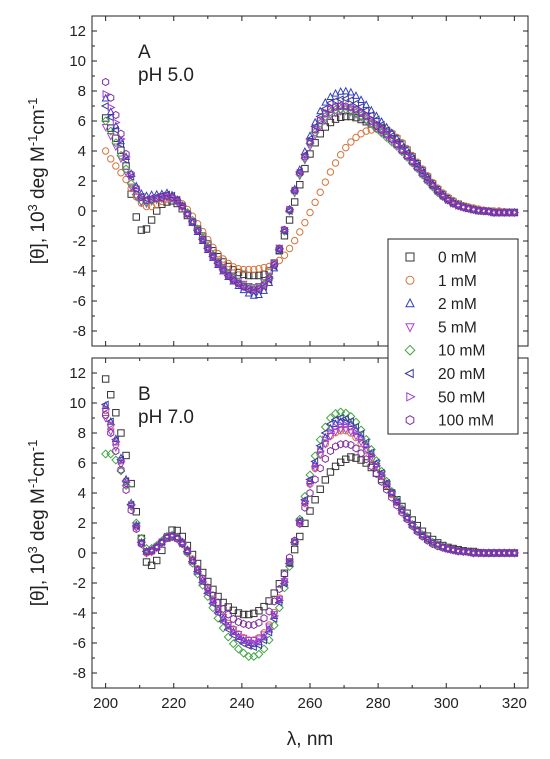 This screenshot has height=759, width=550. Describe the element at coordinates (38, 579) in the screenshot. I see `y-title-base: [θ], 10` at that location.